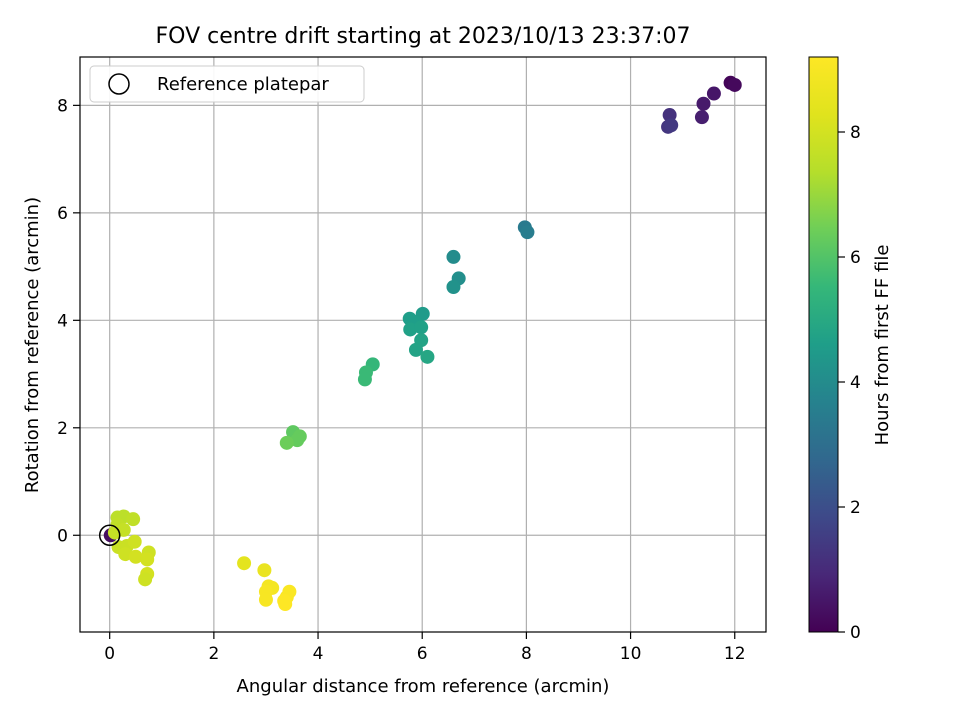 This screenshot has height=720, width=960. Describe the element at coordinates (119, 84) in the screenshot. I see `legend-marker-icon` at that location.